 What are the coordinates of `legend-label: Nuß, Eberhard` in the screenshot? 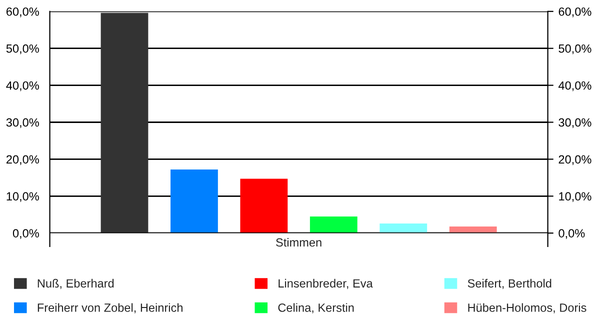 It's located at (76, 283).